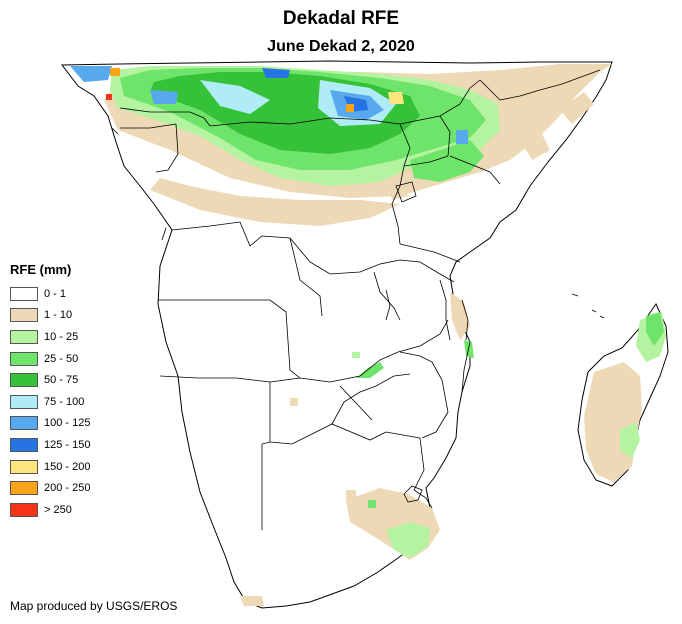 This screenshot has height=624, width=682. What do you see at coordinates (41, 269) in the screenshot?
I see `legend-title: RFE (mm)` at bounding box center [41, 269].